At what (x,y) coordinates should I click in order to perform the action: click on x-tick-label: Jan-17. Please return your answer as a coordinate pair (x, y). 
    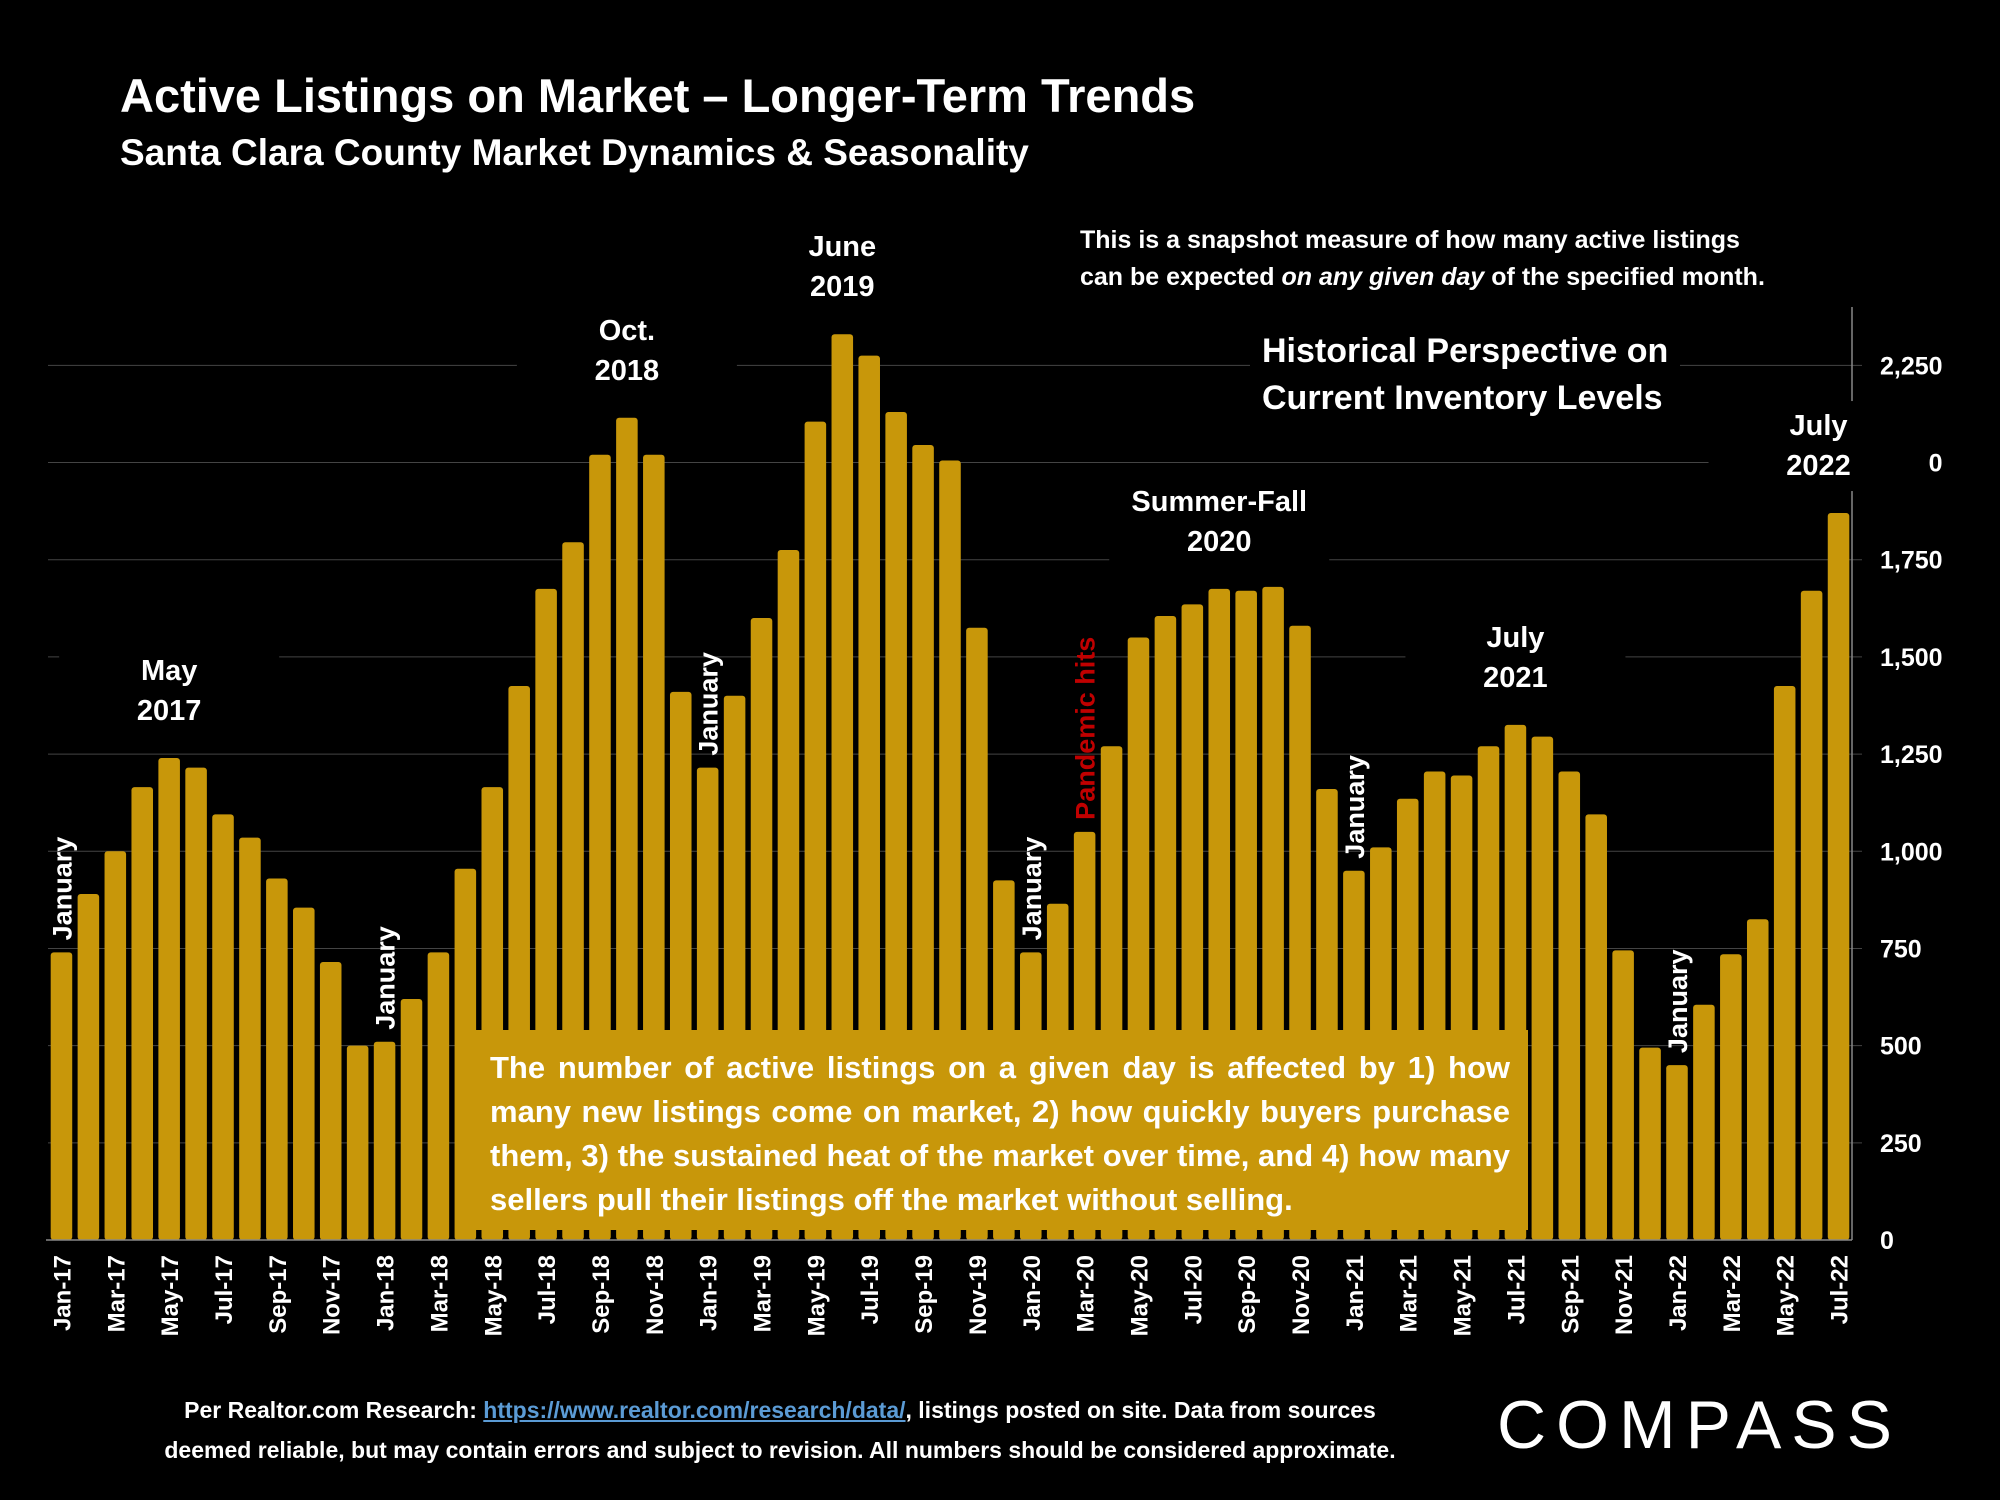
    Looking at the image, I should click on (62, 1293).